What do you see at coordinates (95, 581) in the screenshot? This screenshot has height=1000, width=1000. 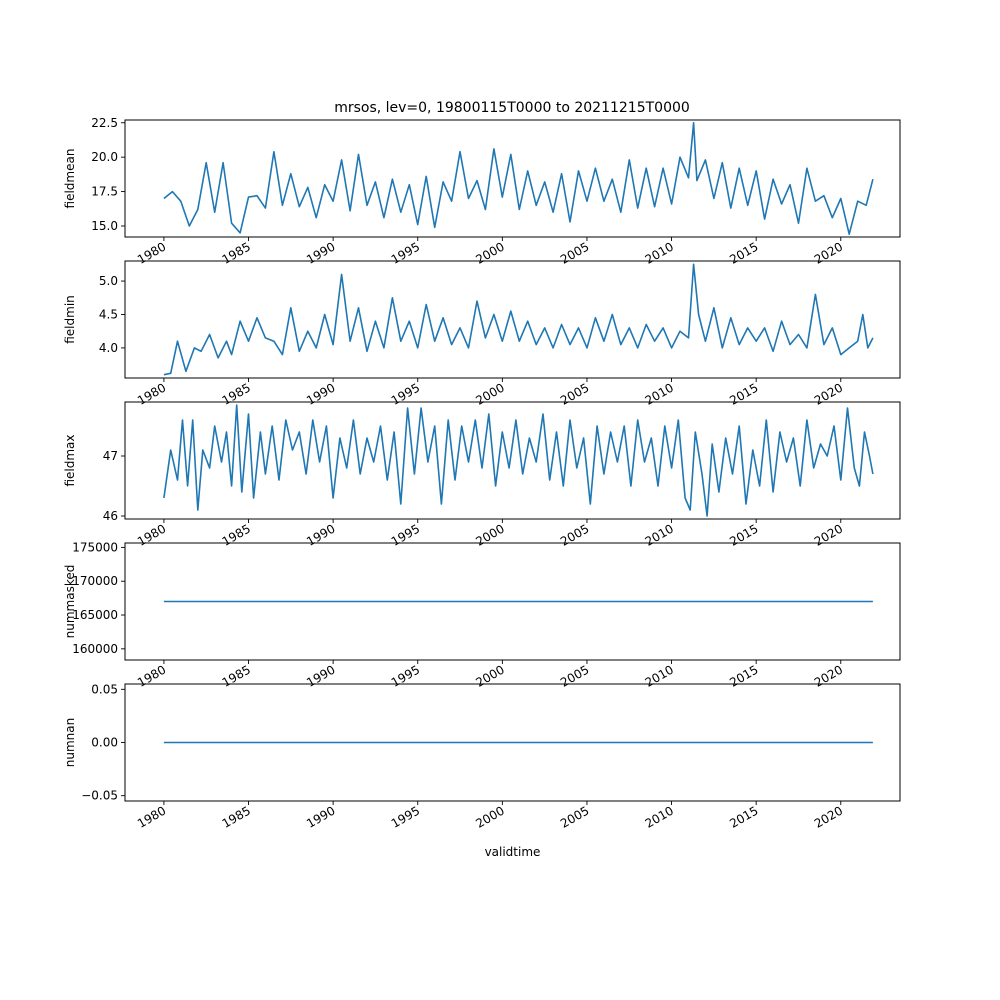 I see `ytick-label: 170000` at bounding box center [95, 581].